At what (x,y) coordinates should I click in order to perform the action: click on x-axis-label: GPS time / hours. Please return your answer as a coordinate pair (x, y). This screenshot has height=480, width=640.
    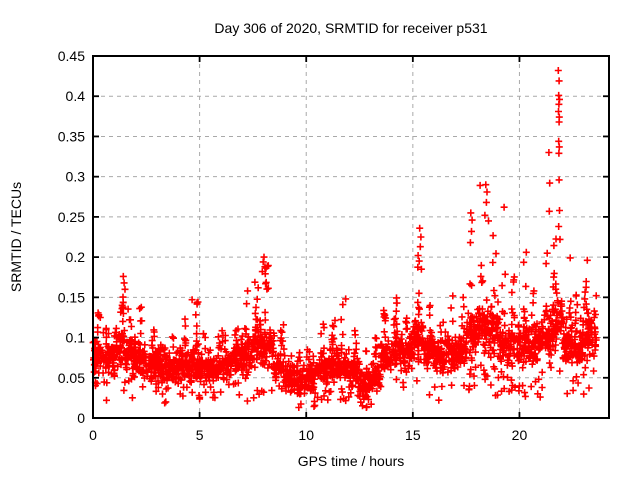
    Looking at the image, I should click on (351, 461).